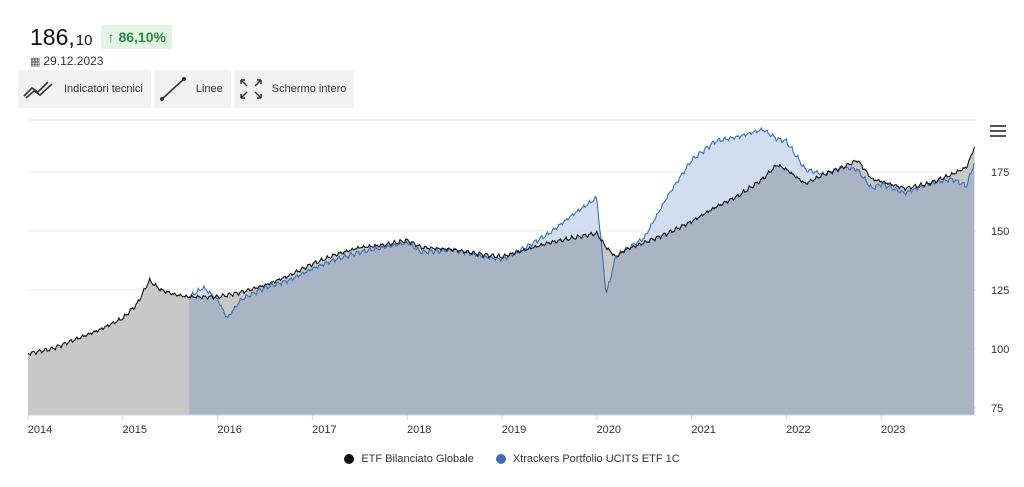 The width and height of the screenshot is (1024, 487). I want to click on indicators-label: Indicatori tecnici, so click(103, 89).